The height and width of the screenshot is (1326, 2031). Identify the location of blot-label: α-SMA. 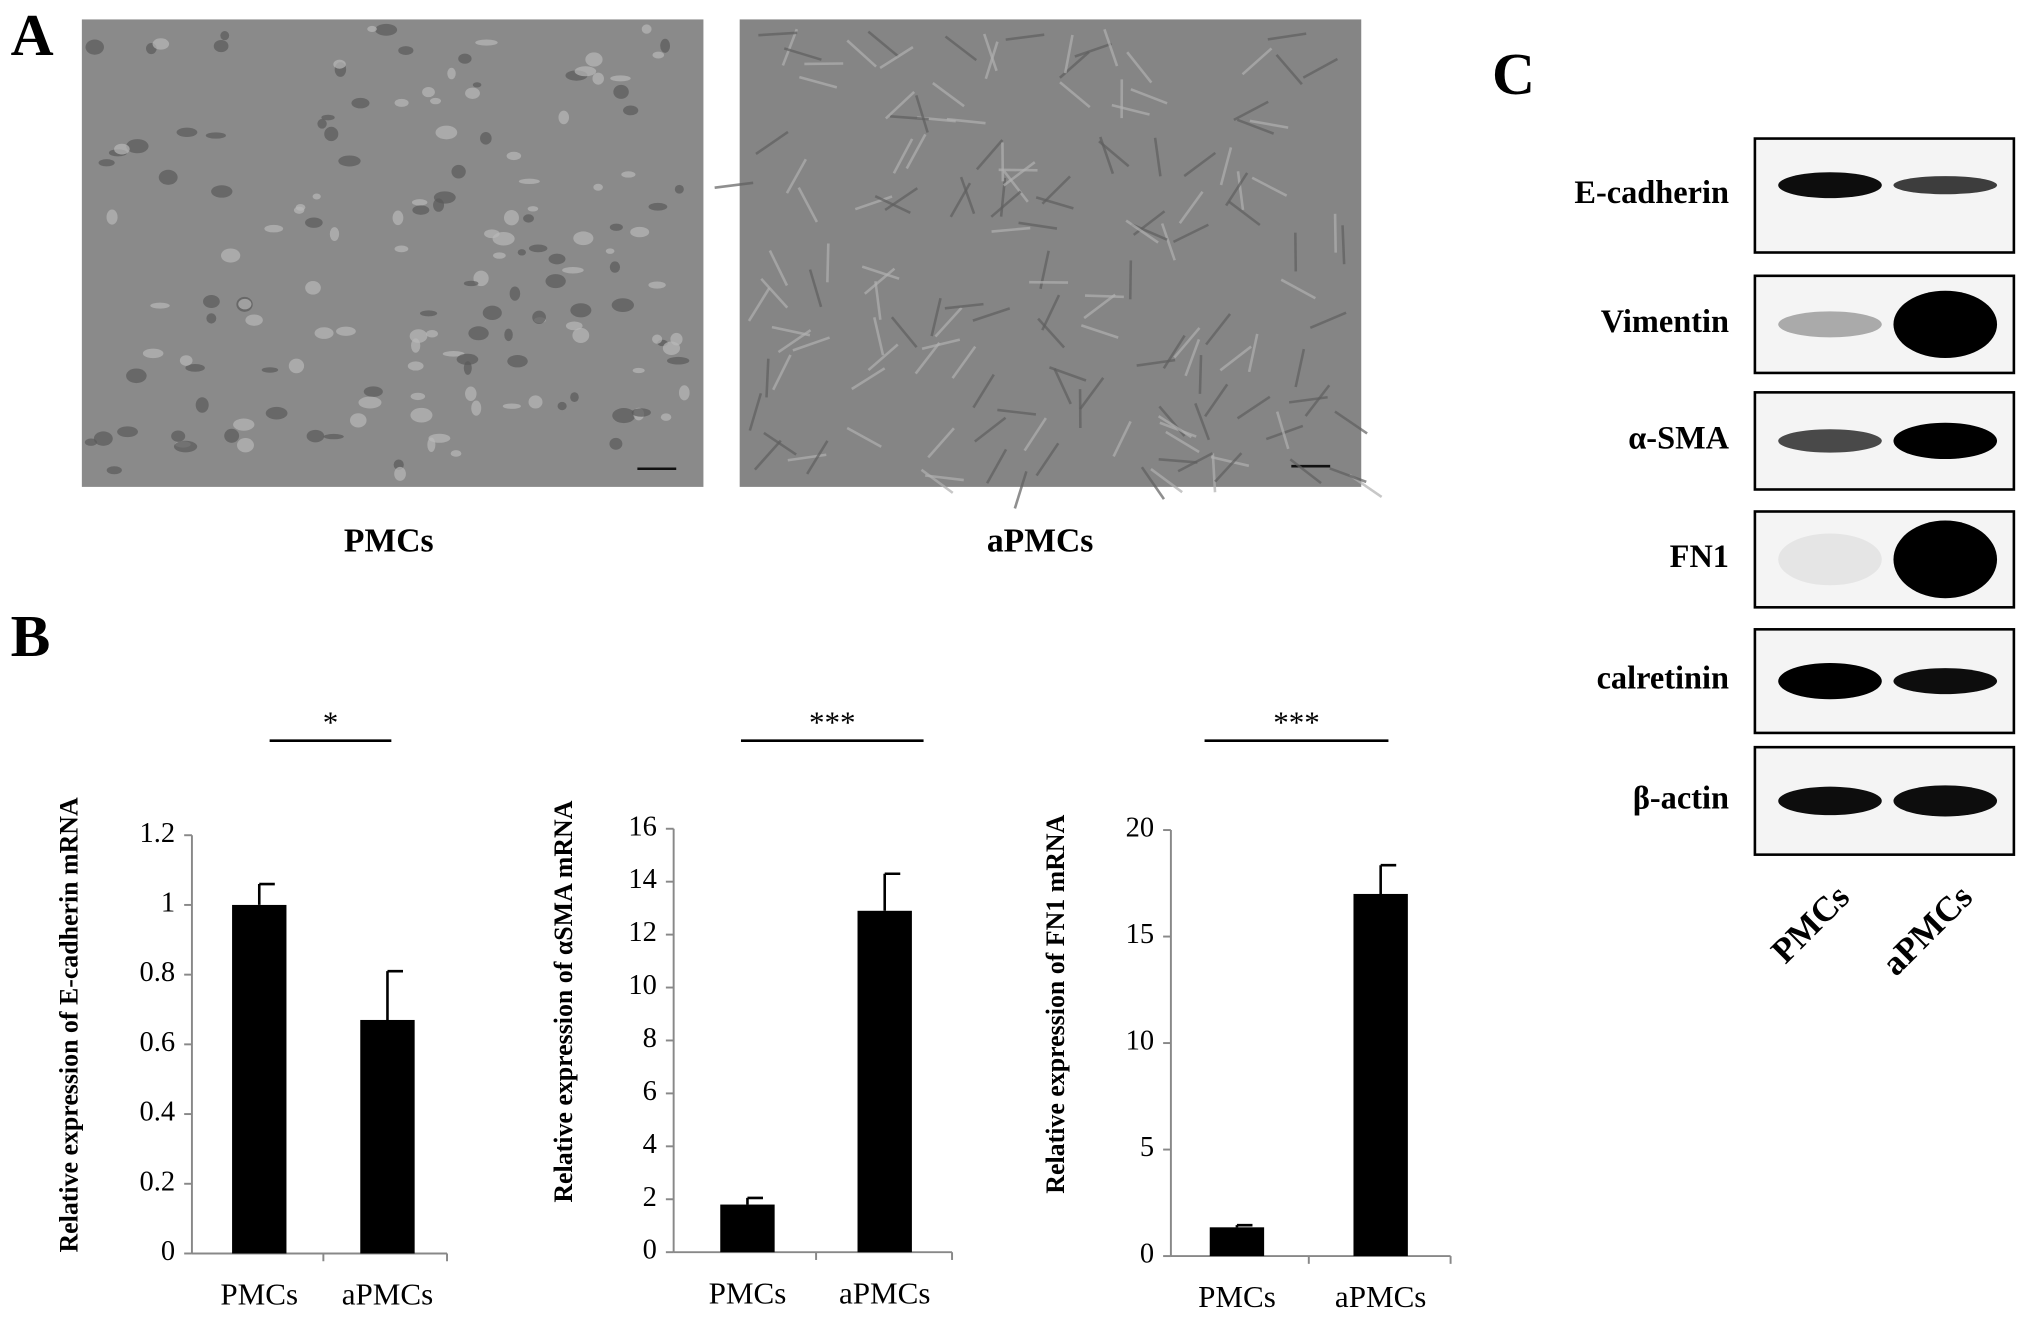
(1678, 438).